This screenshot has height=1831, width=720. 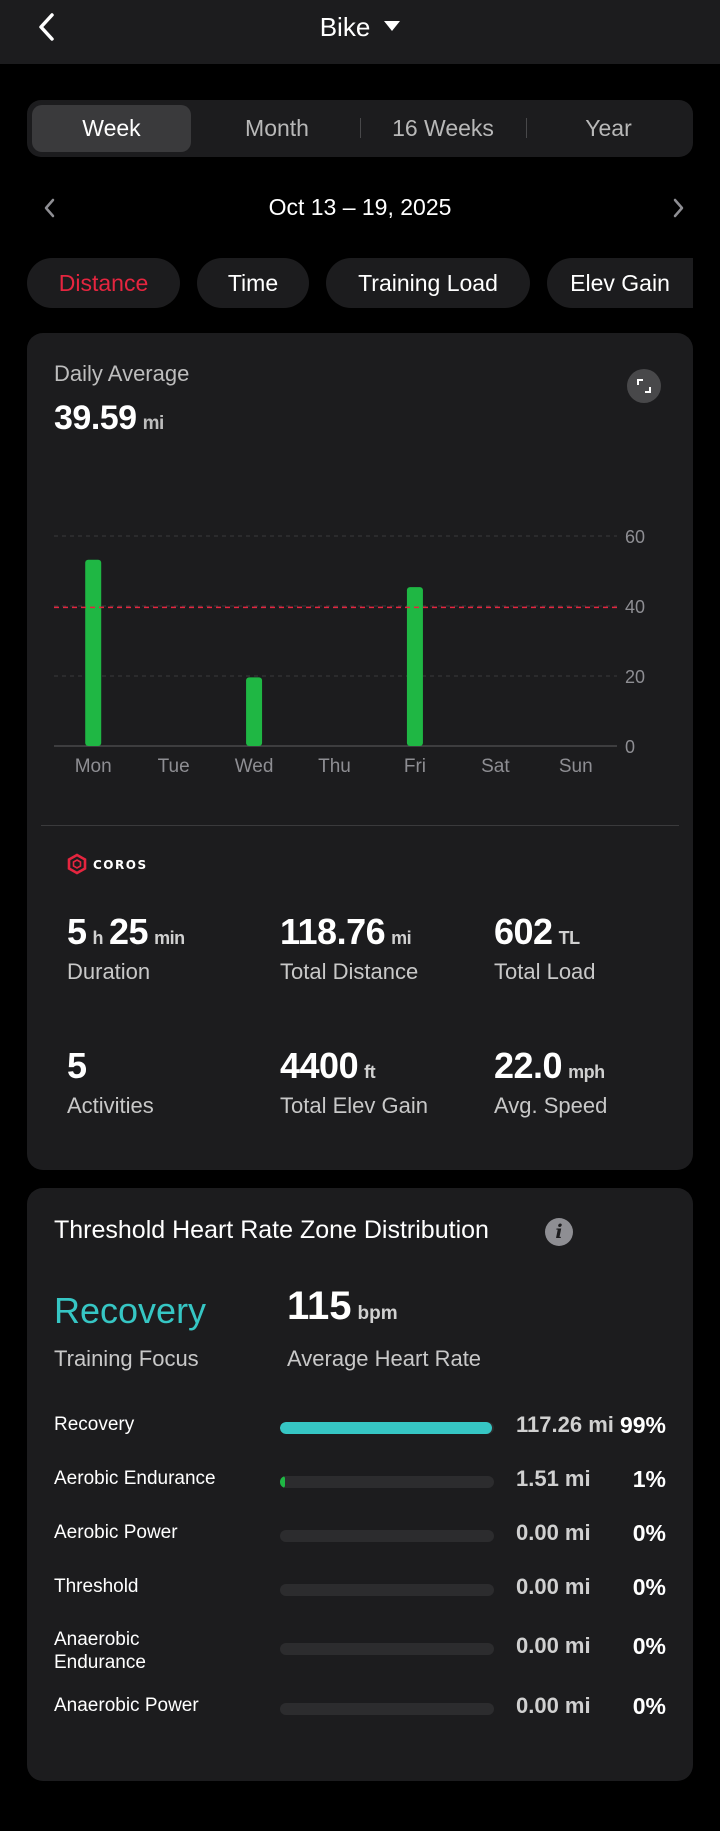 I want to click on average-heart-rate-label: Average Heart Rate, so click(x=384, y=1358).